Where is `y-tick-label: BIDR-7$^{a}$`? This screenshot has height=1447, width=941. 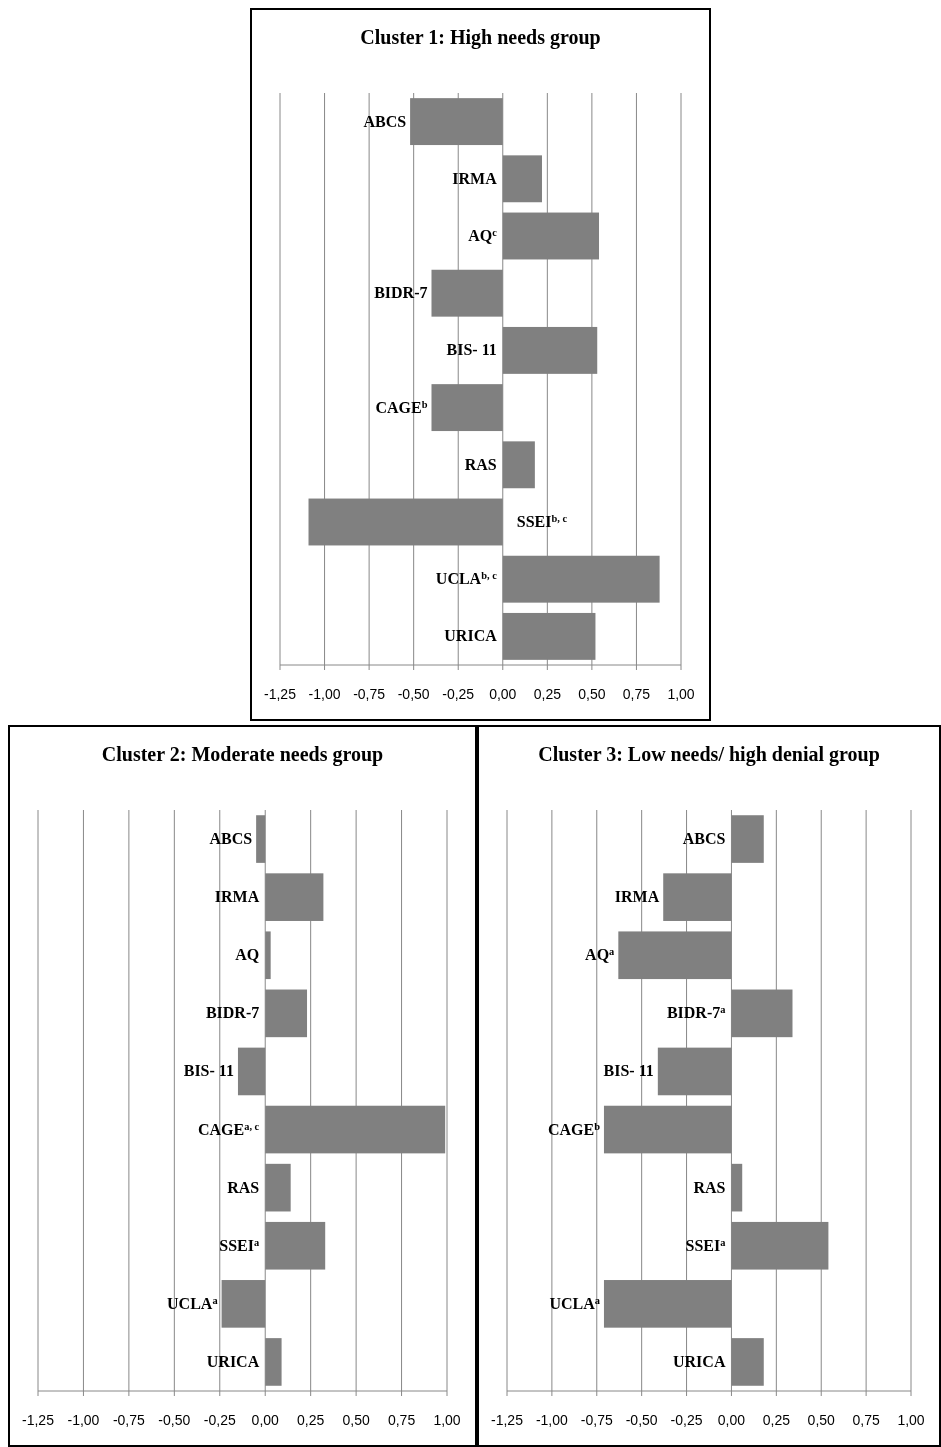 y-tick-label: BIDR-7$^{a}$ is located at coordinates (696, 1012).